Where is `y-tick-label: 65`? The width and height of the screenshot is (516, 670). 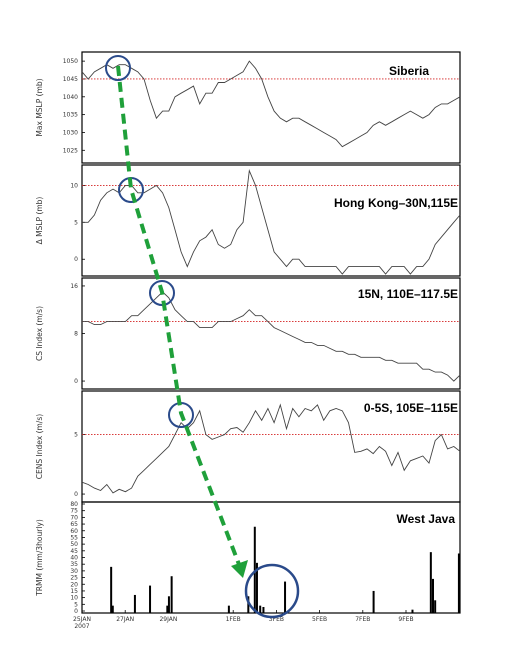
y-tick-label: 65 is located at coordinates (74, 524).